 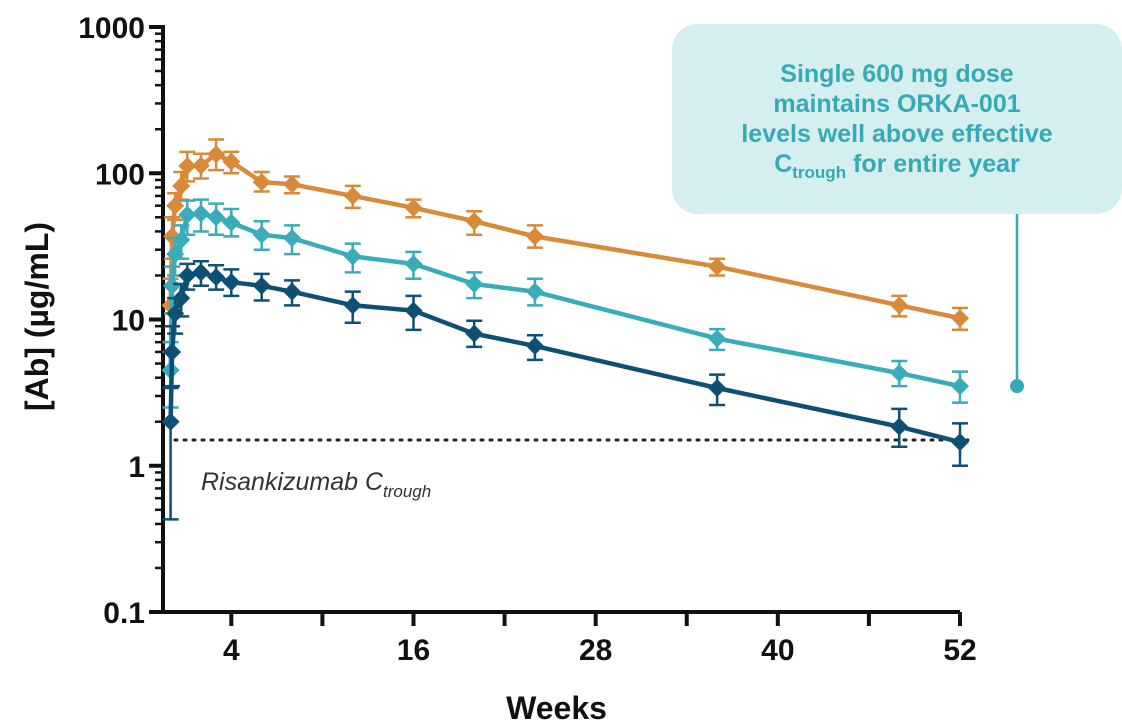 What do you see at coordinates (897, 134) in the screenshot?
I see `callout-line-3: levels well above effective` at bounding box center [897, 134].